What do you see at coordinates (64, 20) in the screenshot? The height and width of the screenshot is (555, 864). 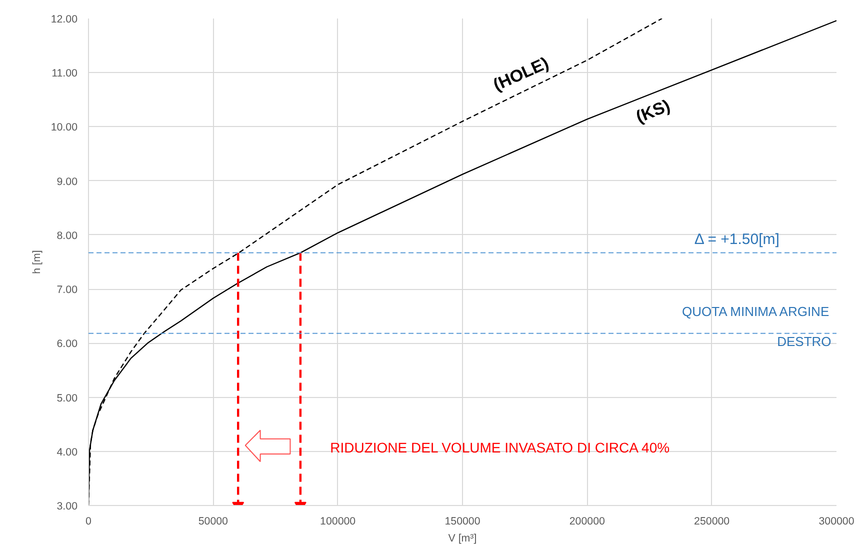 I see `y-tick-label: 12.00` at bounding box center [64, 20].